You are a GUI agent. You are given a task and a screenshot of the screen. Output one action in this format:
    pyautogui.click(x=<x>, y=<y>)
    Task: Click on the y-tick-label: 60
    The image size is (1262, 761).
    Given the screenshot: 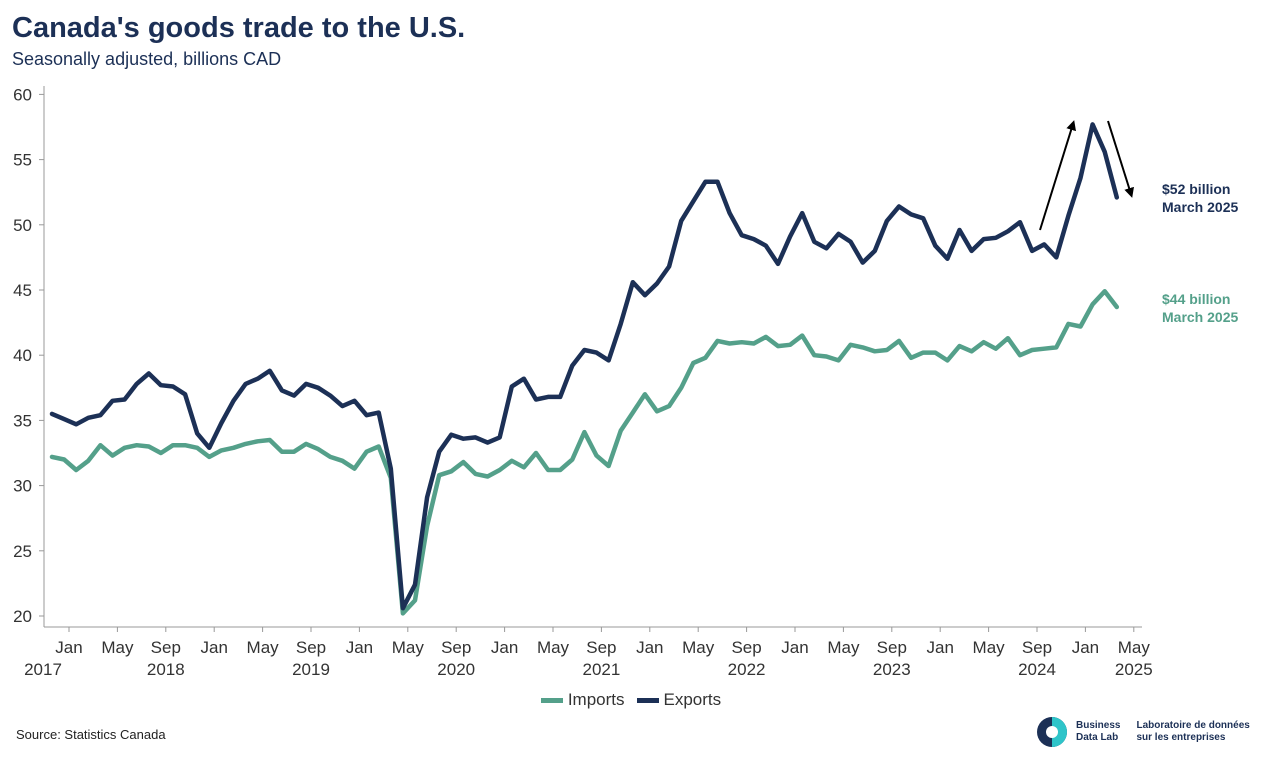 What is the action you would take?
    pyautogui.click(x=22, y=94)
    